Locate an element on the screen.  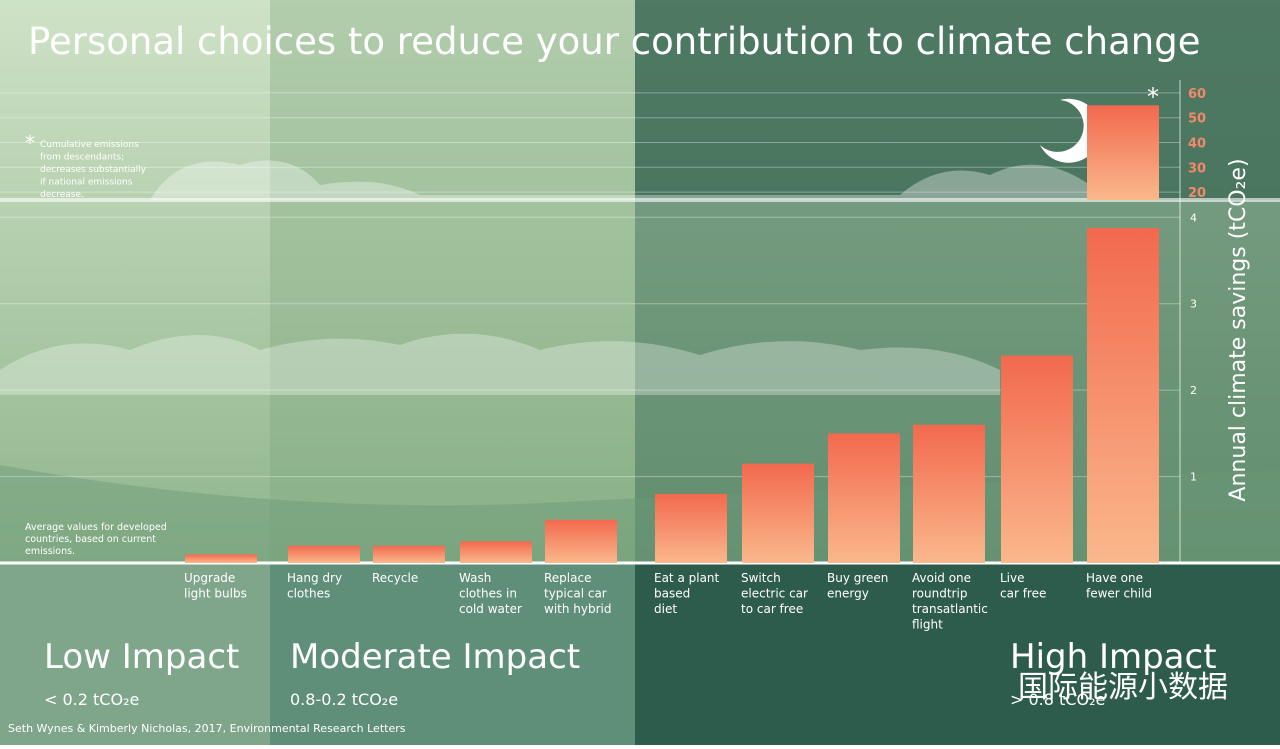
y2-tick-label: 30 is located at coordinates (1197, 168).